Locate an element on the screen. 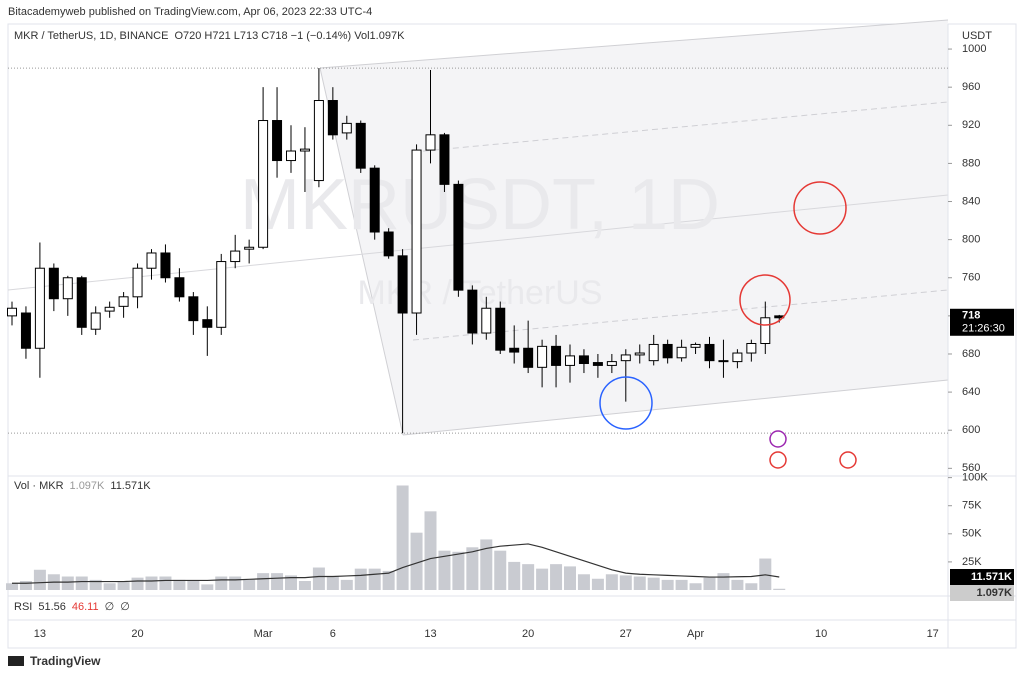  y-tick-label: 25K is located at coordinates (972, 562).